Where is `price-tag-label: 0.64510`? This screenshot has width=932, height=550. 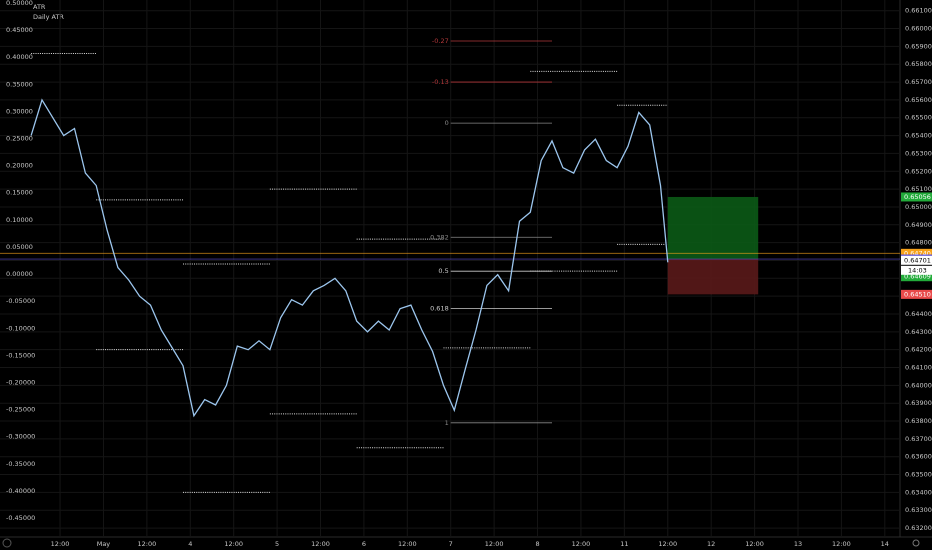 price-tag-label: 0.64510 is located at coordinates (917, 294).